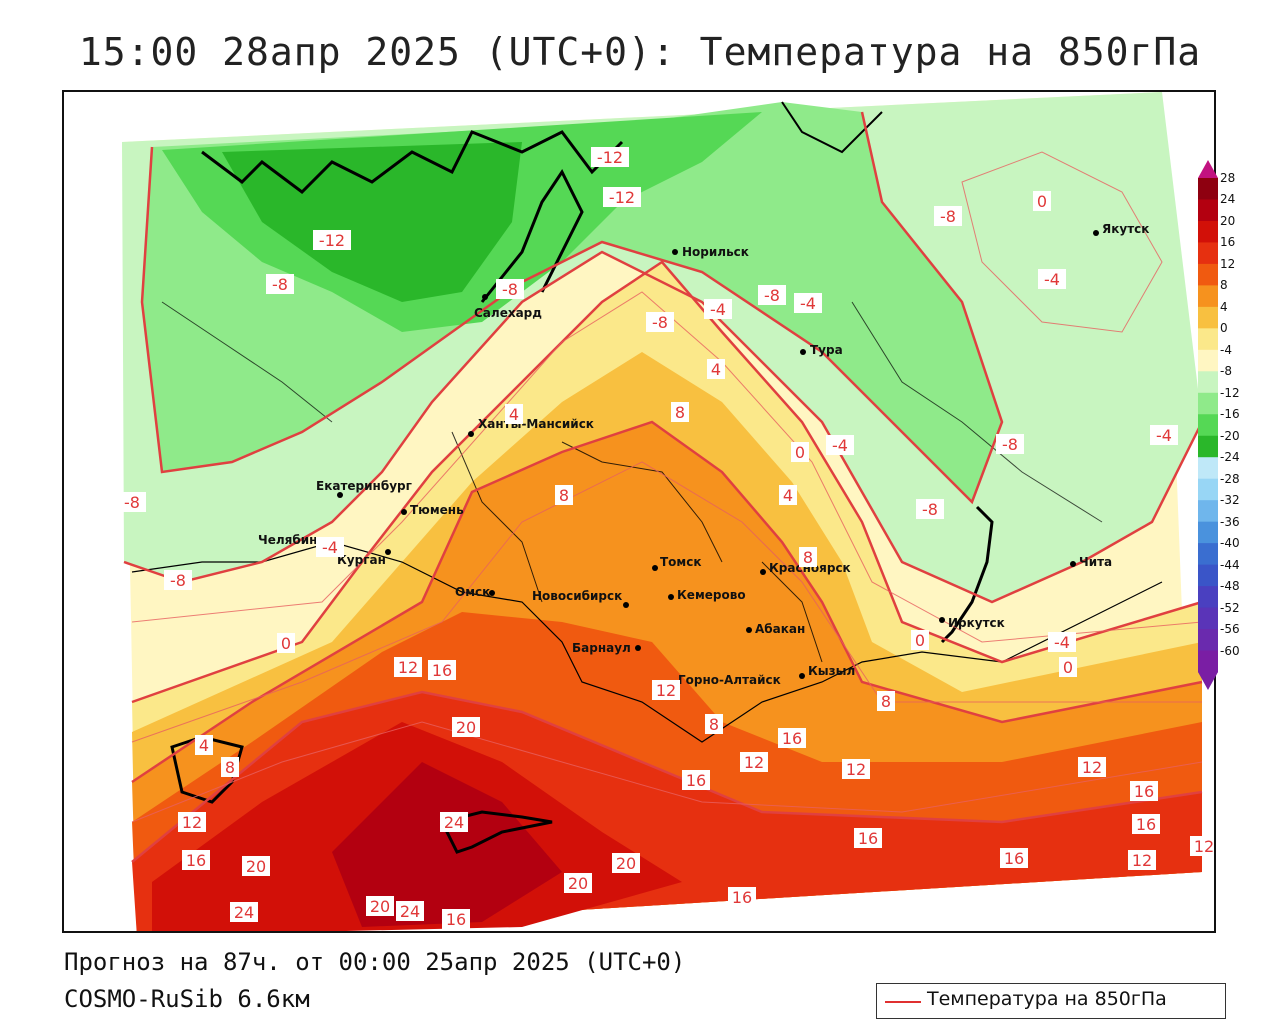 This screenshot has width=1280, height=1024. I want to click on city-label: Иркутск, so click(976, 623).